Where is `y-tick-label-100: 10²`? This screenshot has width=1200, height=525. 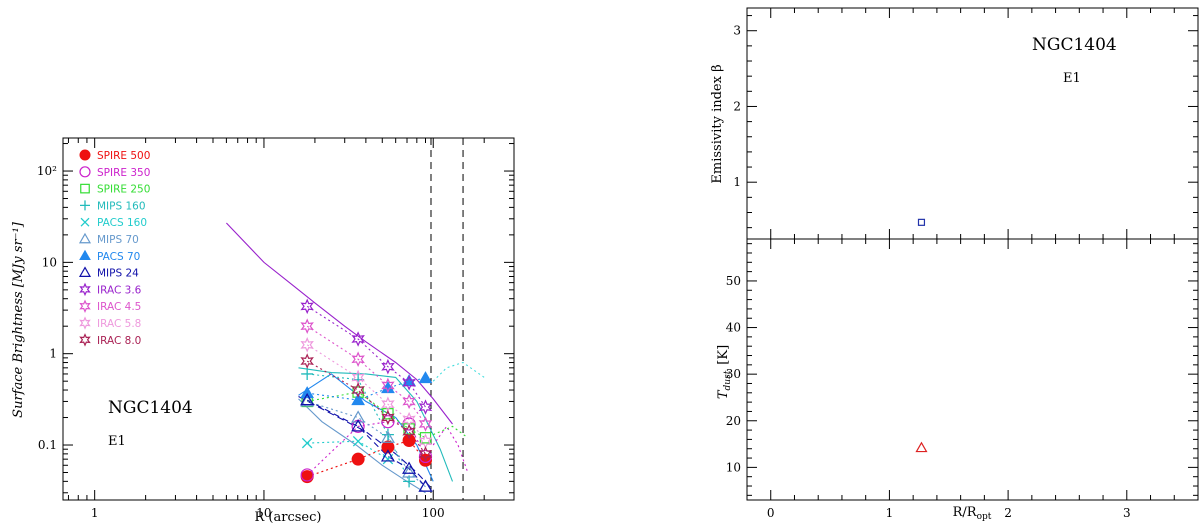 y-tick-label-100: 10² is located at coordinates (47, 171).